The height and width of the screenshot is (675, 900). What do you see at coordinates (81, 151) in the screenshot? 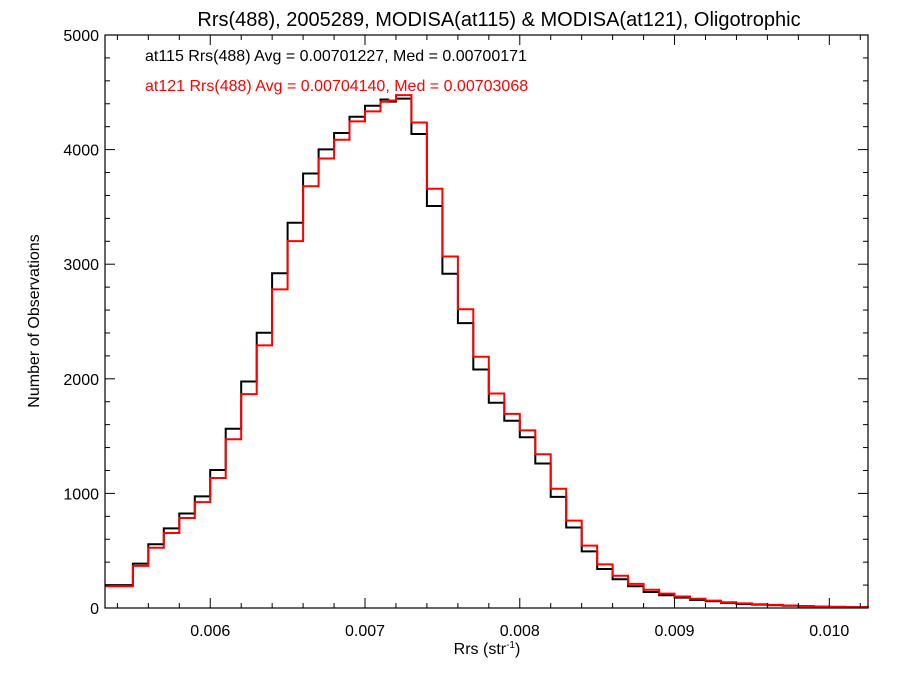
I see `y-tick-label: 4000` at bounding box center [81, 151].